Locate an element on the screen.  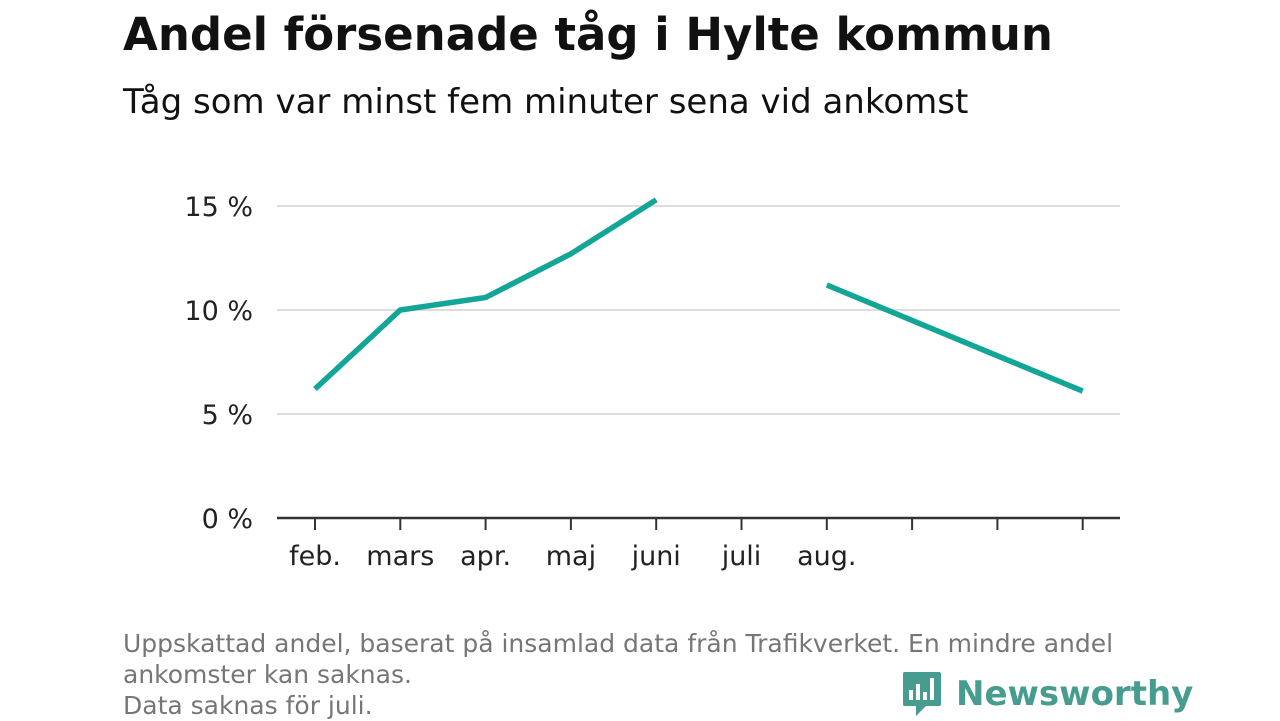
x-tick-label: mars is located at coordinates (400, 556).